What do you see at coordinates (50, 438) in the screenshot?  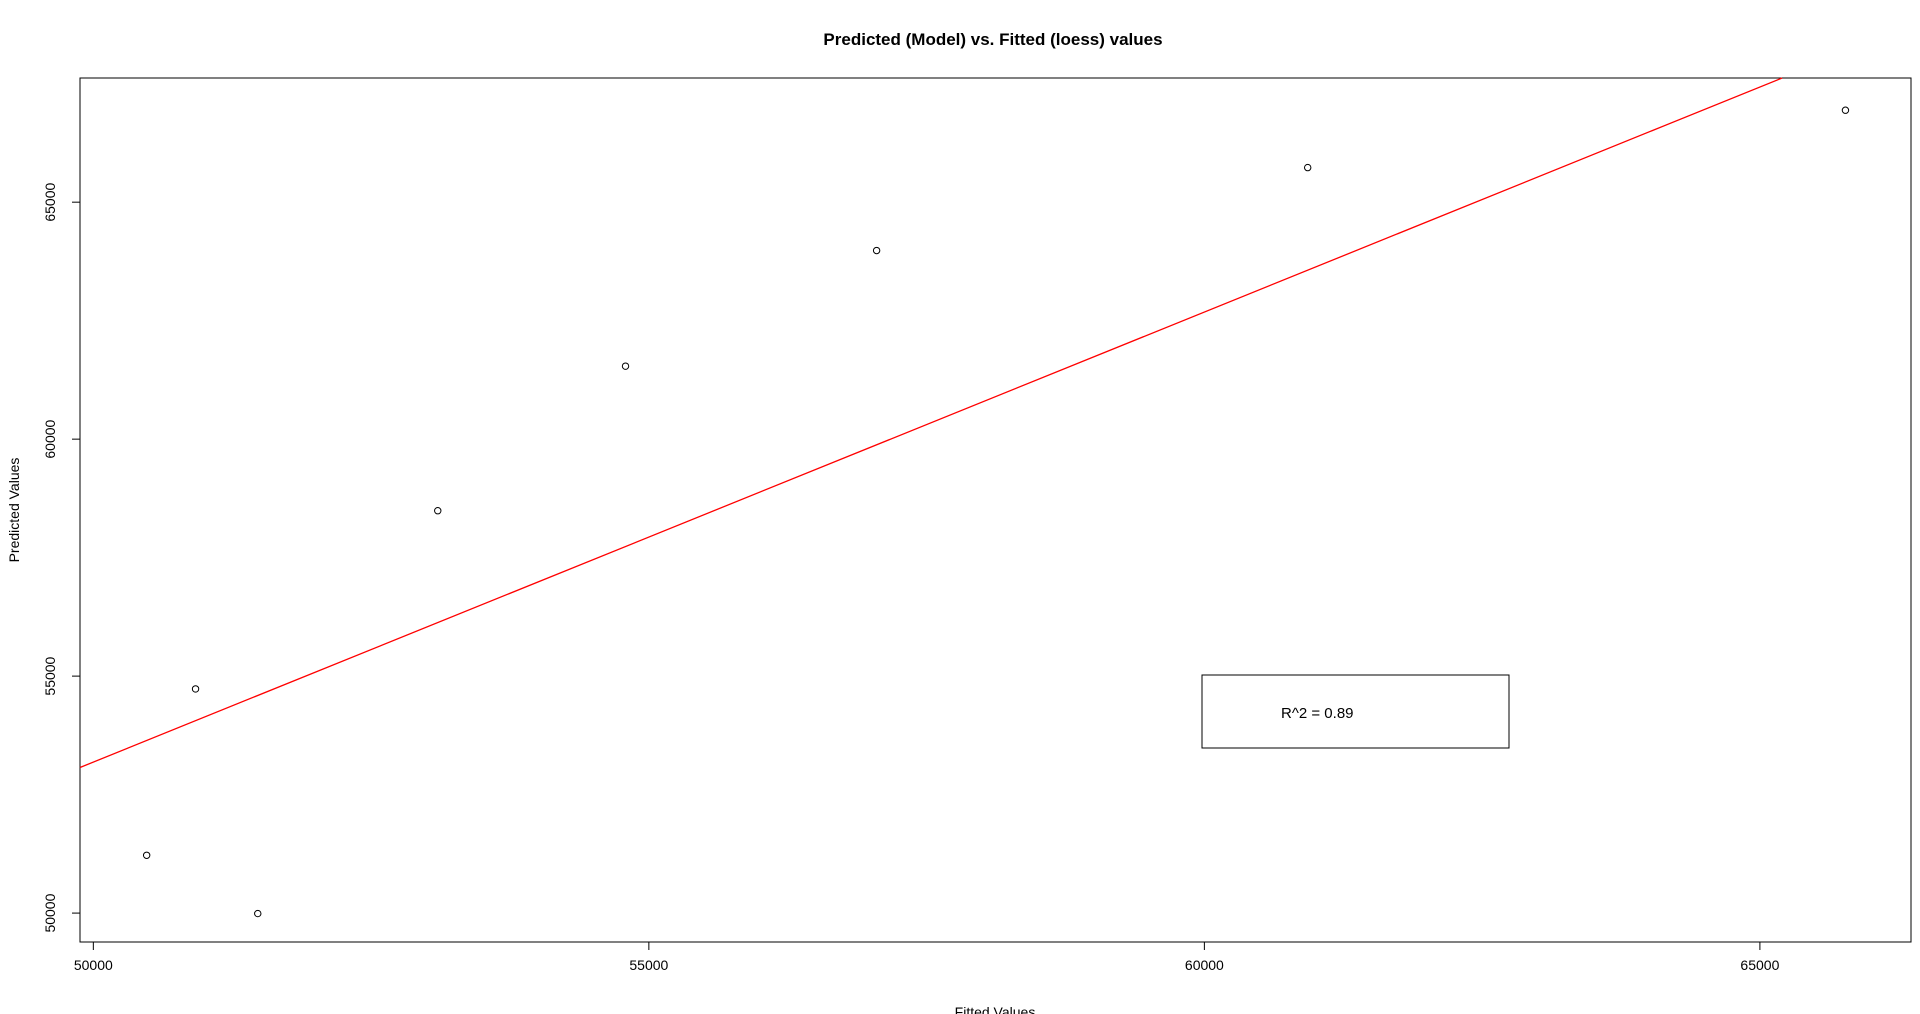 I see `y-tick-label: 60000` at bounding box center [50, 438].